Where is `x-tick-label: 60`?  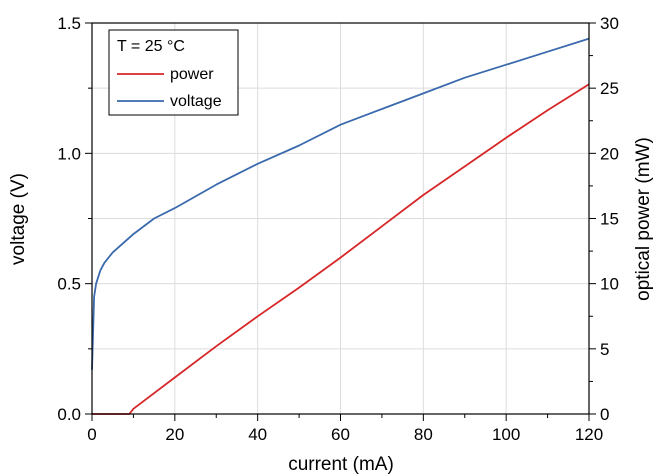 x-tick-label: 60 is located at coordinates (340, 434).